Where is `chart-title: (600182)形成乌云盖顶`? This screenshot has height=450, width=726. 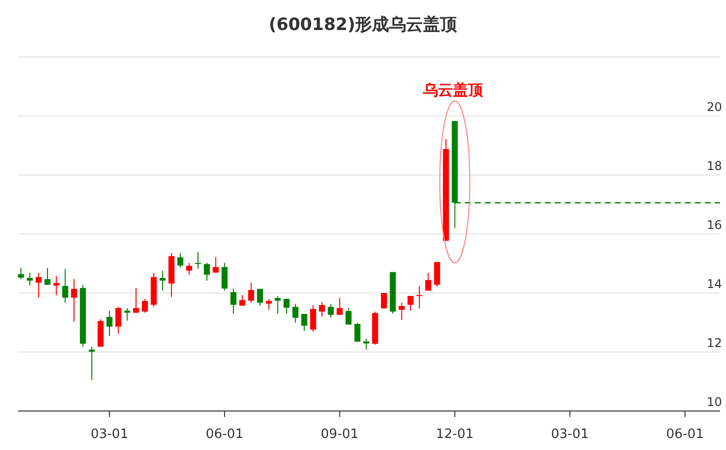
chart-title: (600182)形成乌云盖顶 is located at coordinates (363, 24).